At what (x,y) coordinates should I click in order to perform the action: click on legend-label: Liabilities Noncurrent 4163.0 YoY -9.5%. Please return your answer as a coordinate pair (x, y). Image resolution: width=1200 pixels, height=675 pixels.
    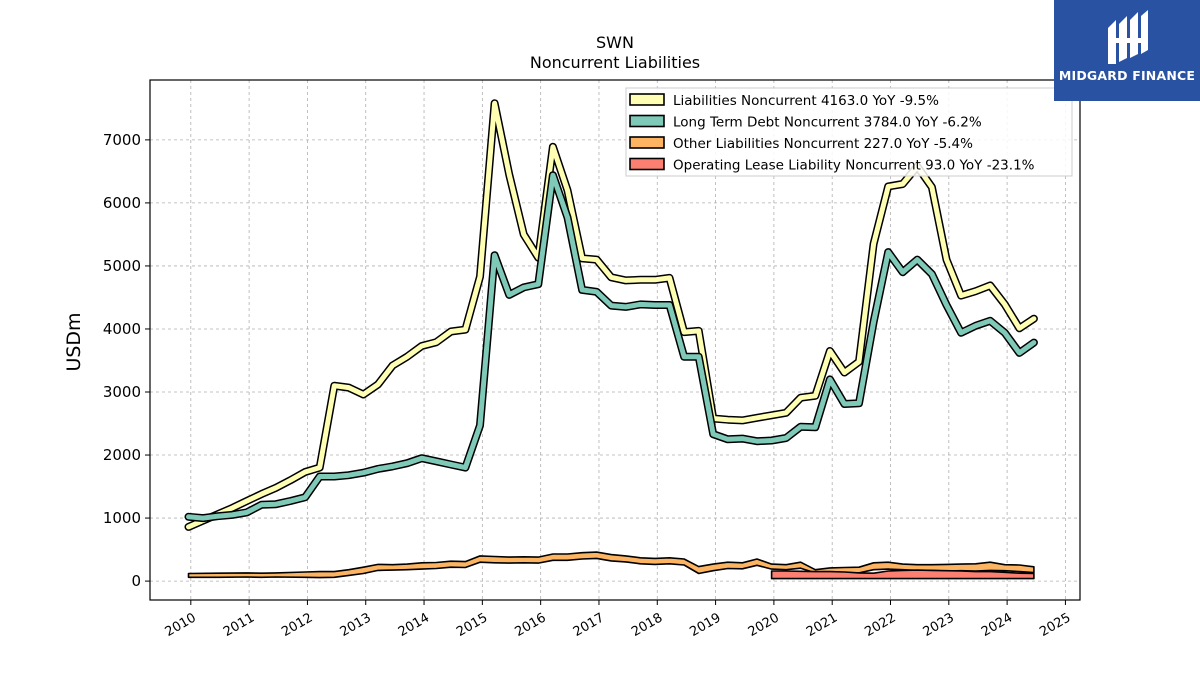
    Looking at the image, I should click on (806, 101).